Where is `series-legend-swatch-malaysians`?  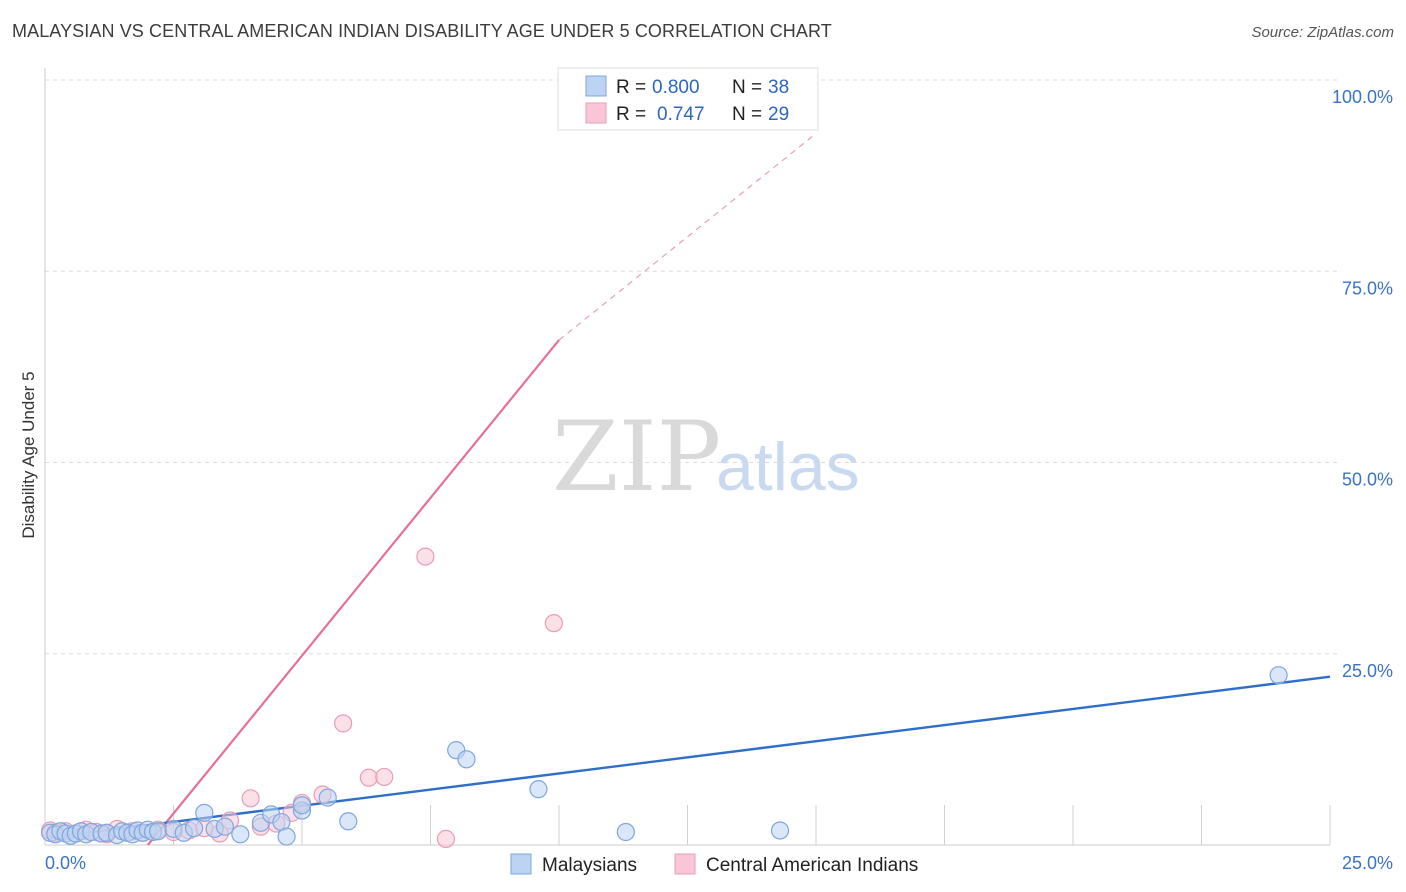 series-legend-swatch-malaysians is located at coordinates (521, 864).